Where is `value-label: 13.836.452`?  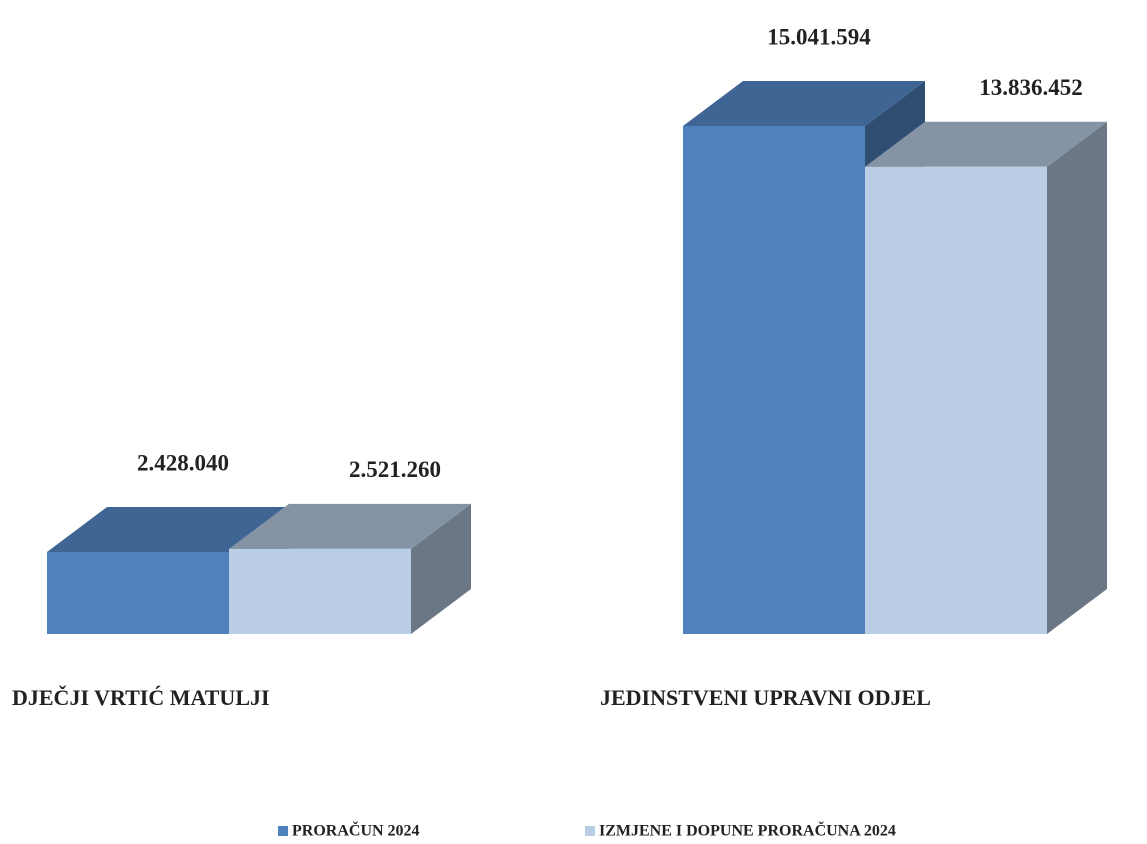 value-label: 13.836.452 is located at coordinates (1031, 87).